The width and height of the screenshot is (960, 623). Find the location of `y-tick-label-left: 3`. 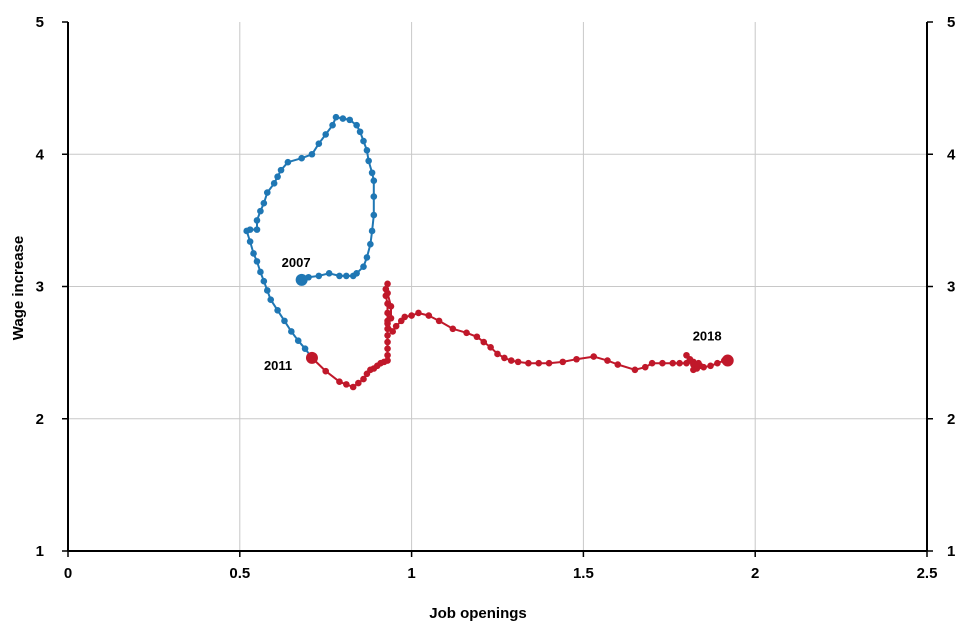

y-tick-label-left: 3 is located at coordinates (40, 287).